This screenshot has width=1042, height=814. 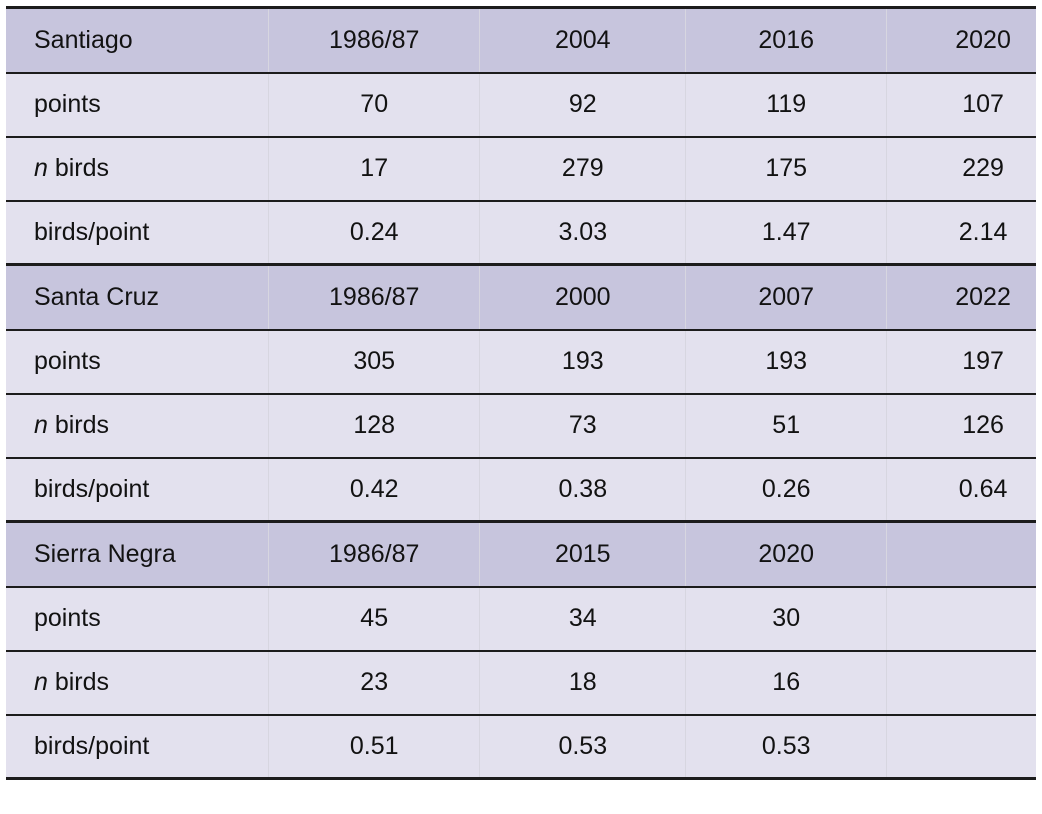 What do you see at coordinates (961, 426) in the screenshot?
I see `cell-value: 126` at bounding box center [961, 426].